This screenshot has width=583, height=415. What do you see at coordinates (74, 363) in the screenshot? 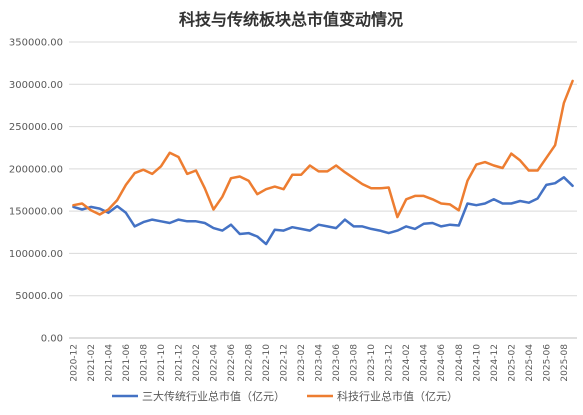
I see `x-tick-label: 2020-12` at bounding box center [74, 363].